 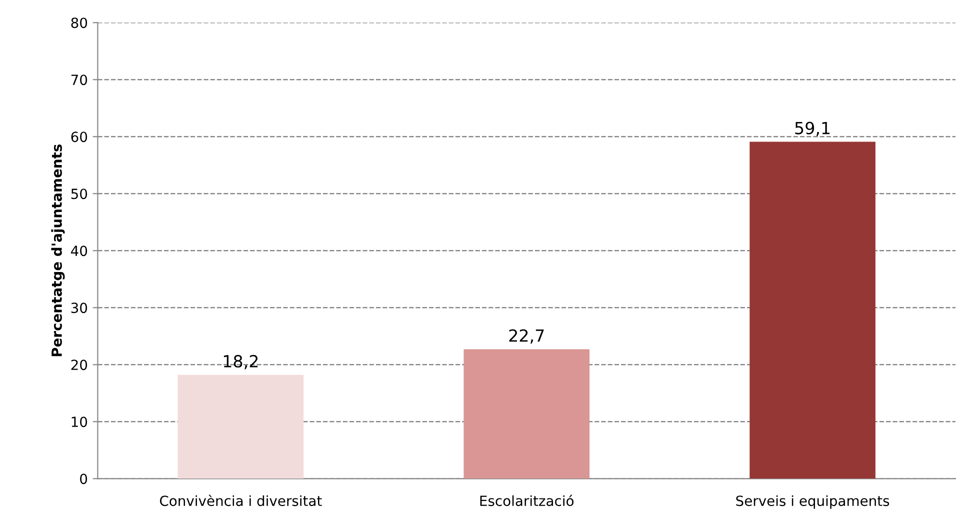 I want to click on y-tick-label: 10, so click(x=80, y=422).